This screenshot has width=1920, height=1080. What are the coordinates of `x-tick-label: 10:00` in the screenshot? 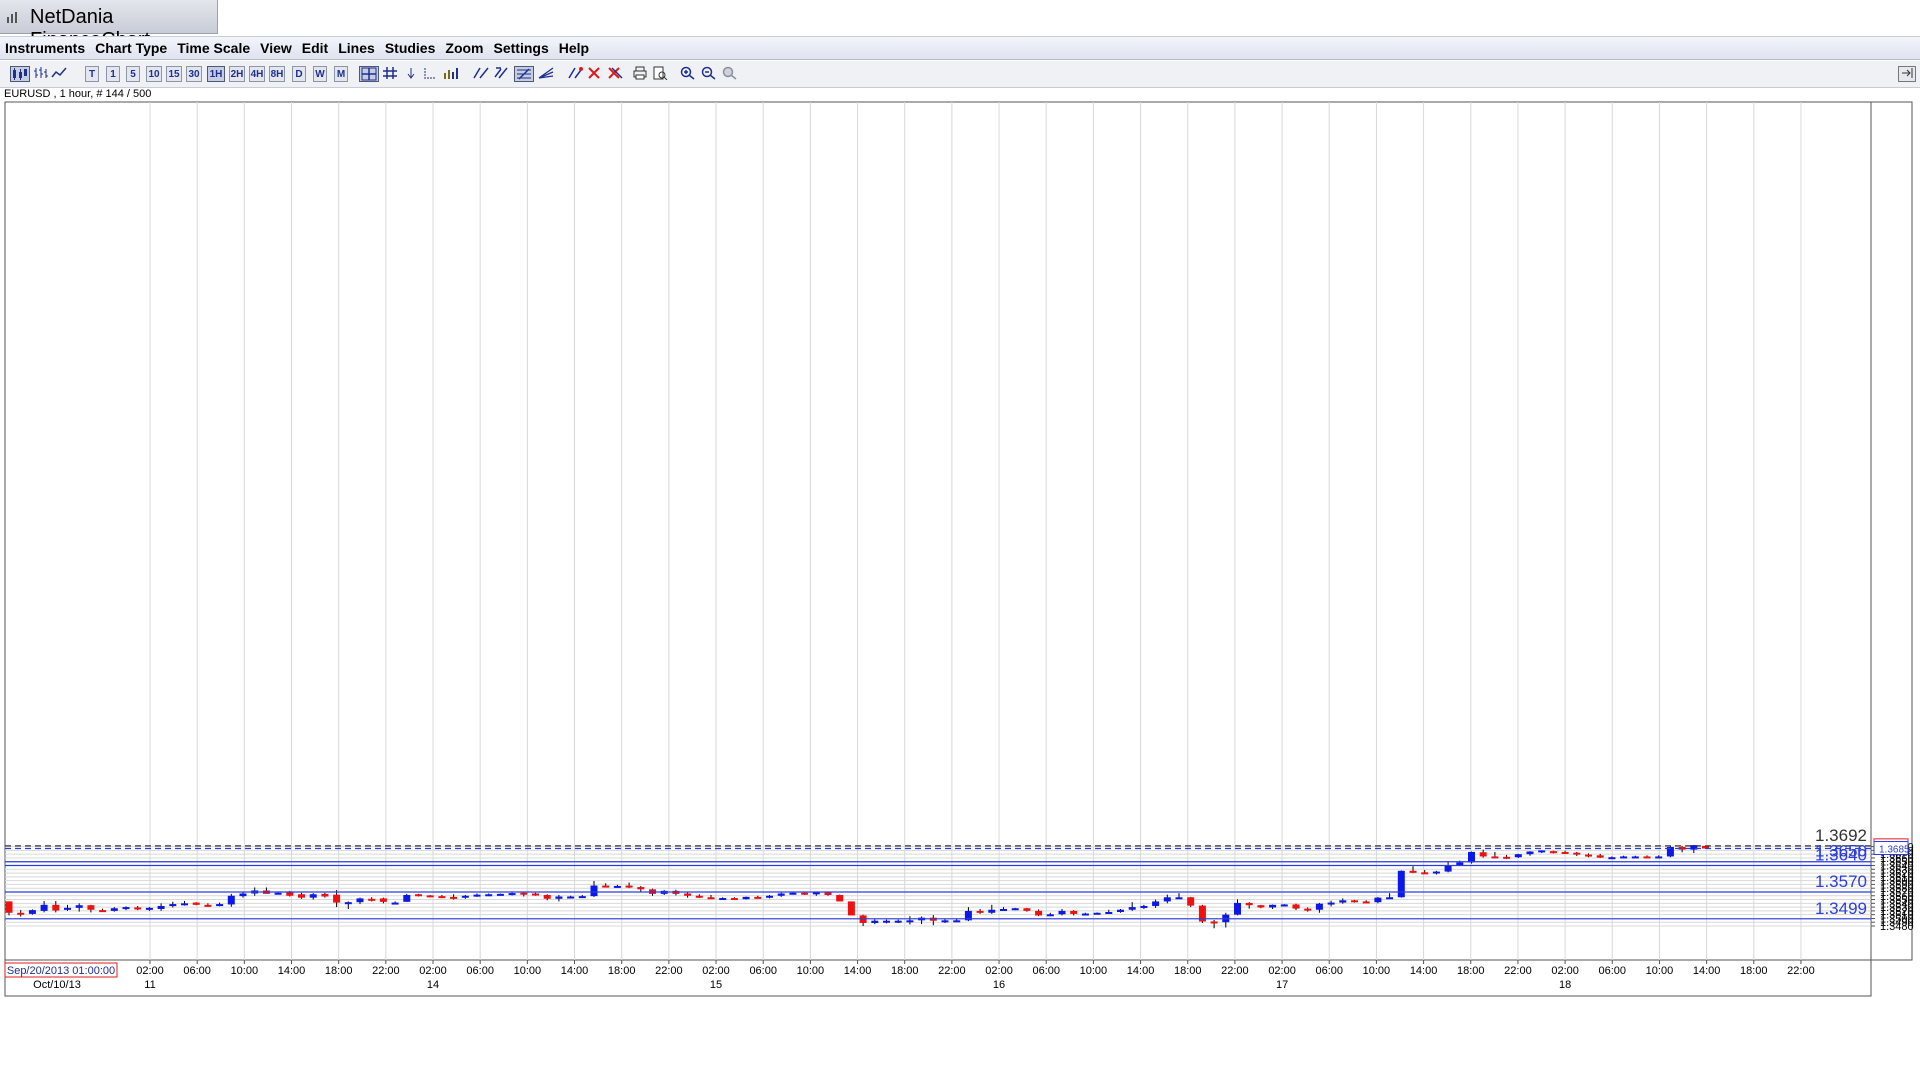 It's located at (1094, 971).